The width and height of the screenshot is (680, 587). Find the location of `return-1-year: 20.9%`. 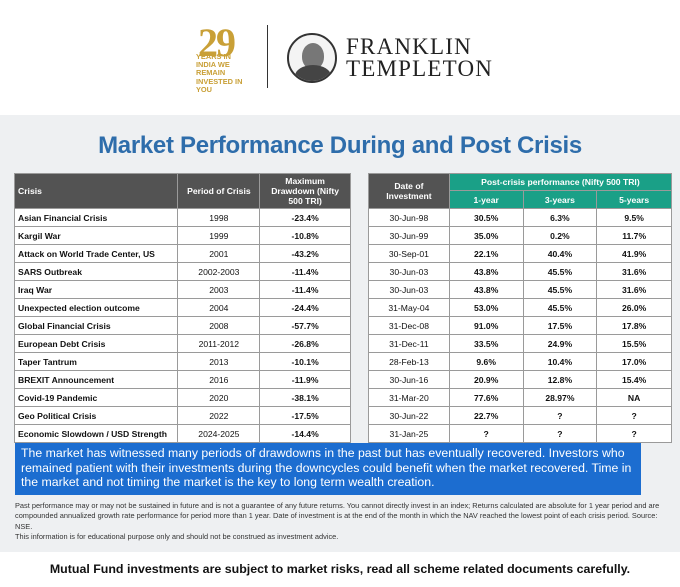

return-1-year: 20.9% is located at coordinates (486, 379).